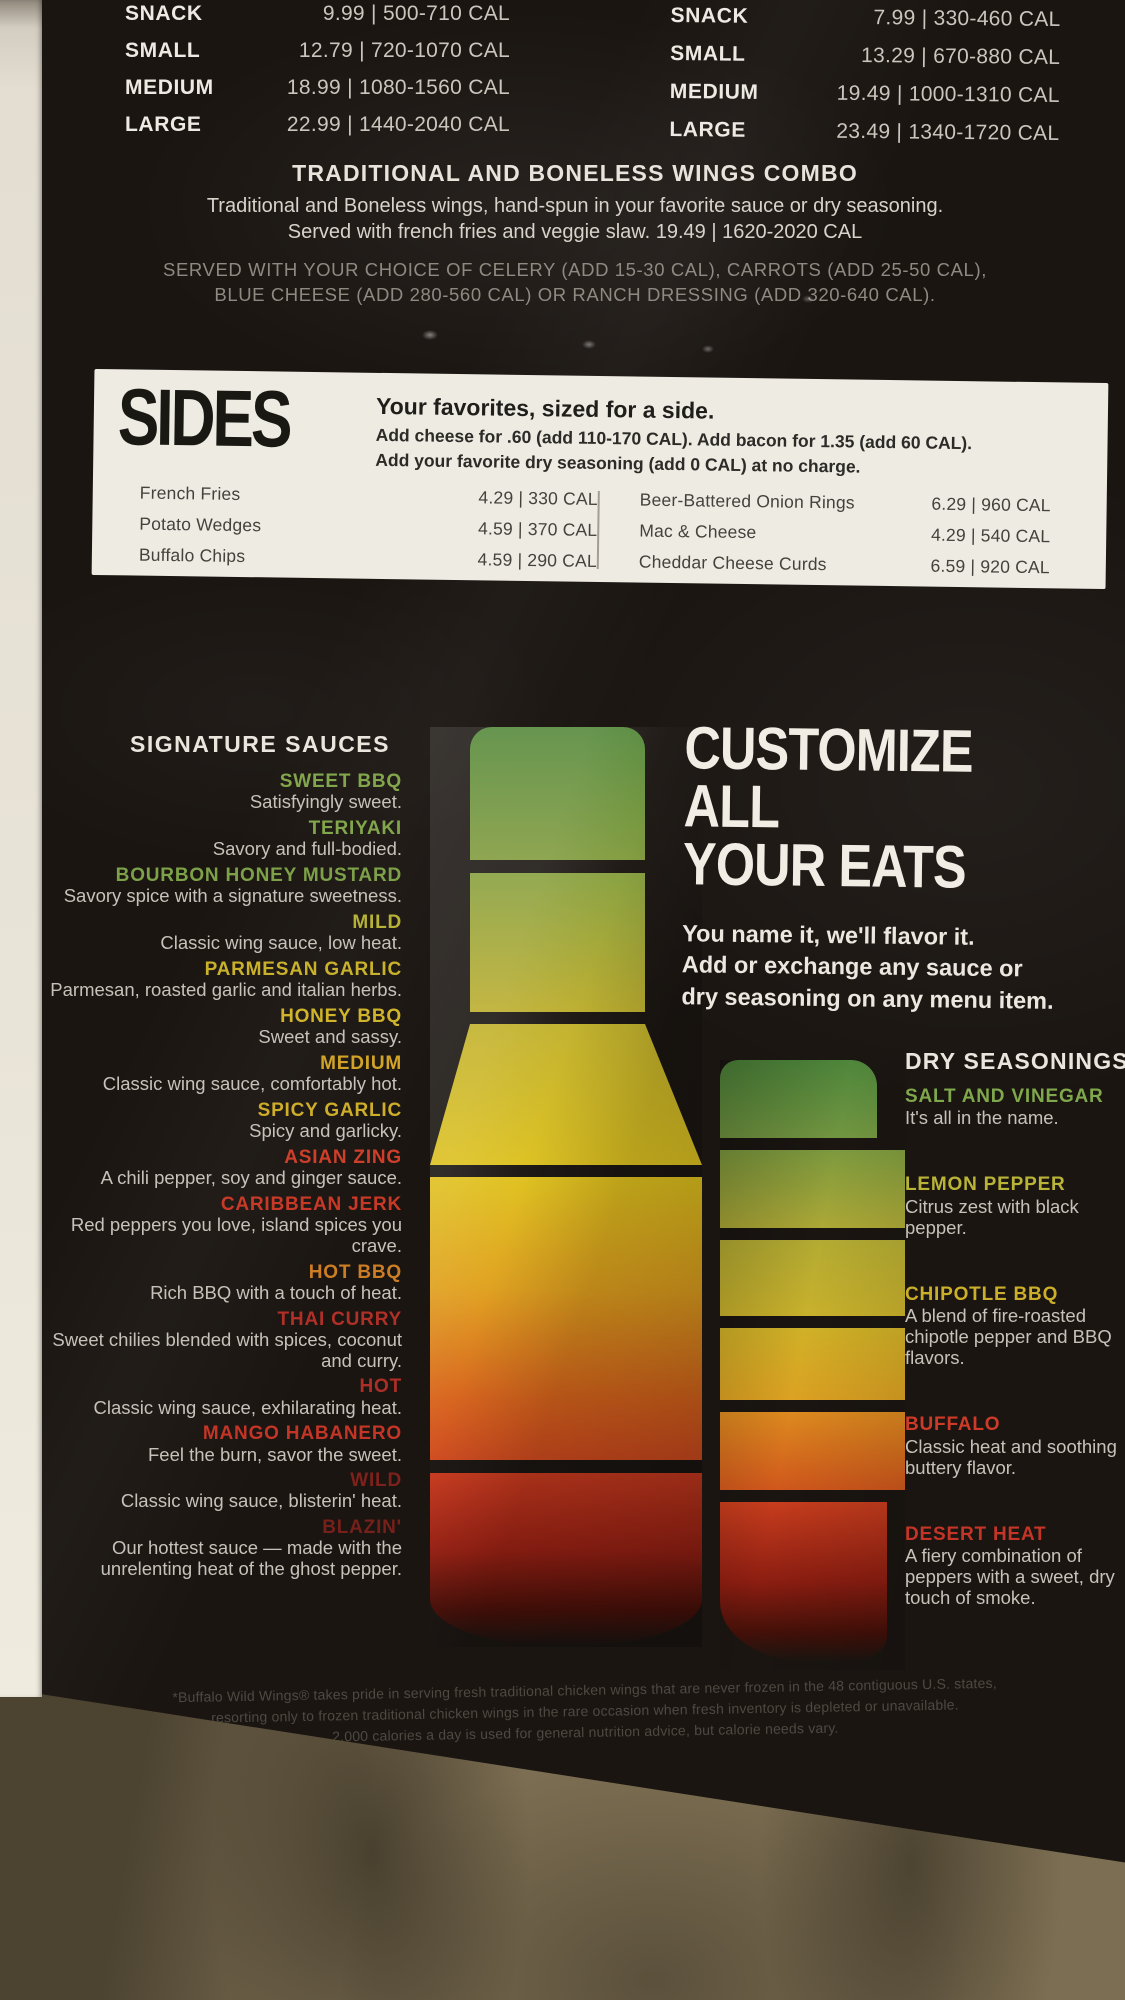 This screenshot has width=1125, height=2000. I want to click on side-item-price-calories: 4.29 | 330 CAL, so click(538, 497).